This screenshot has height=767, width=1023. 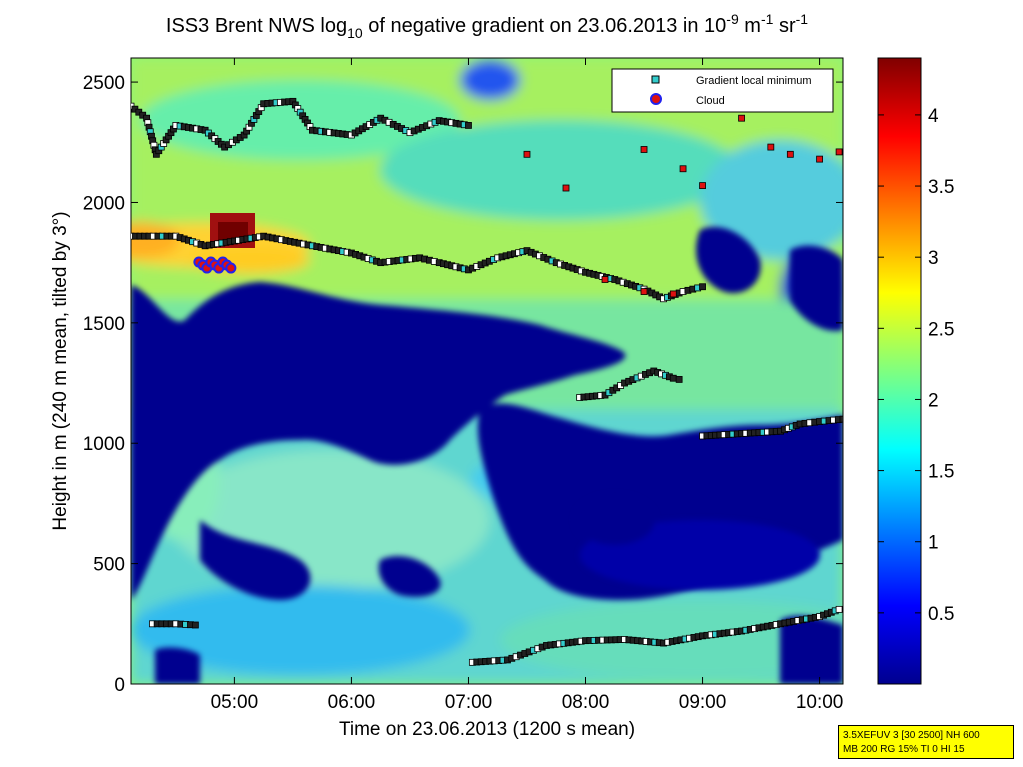 What do you see at coordinates (710, 101) in the screenshot?
I see `legend-label-cloud: Cloud` at bounding box center [710, 101].